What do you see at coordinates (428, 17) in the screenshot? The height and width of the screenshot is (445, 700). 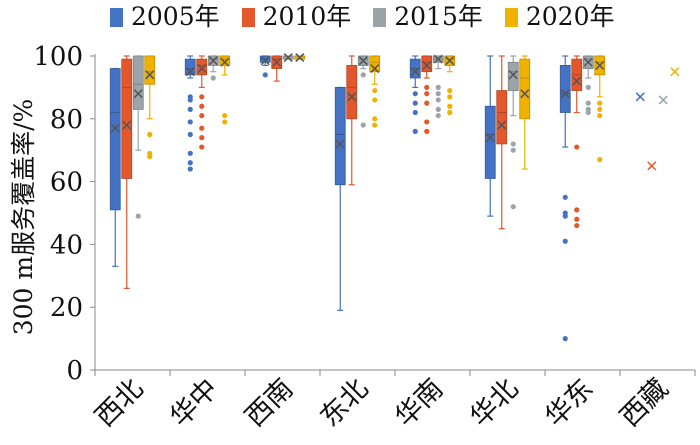 I see `legend-item-2015: 2015年` at bounding box center [428, 17].